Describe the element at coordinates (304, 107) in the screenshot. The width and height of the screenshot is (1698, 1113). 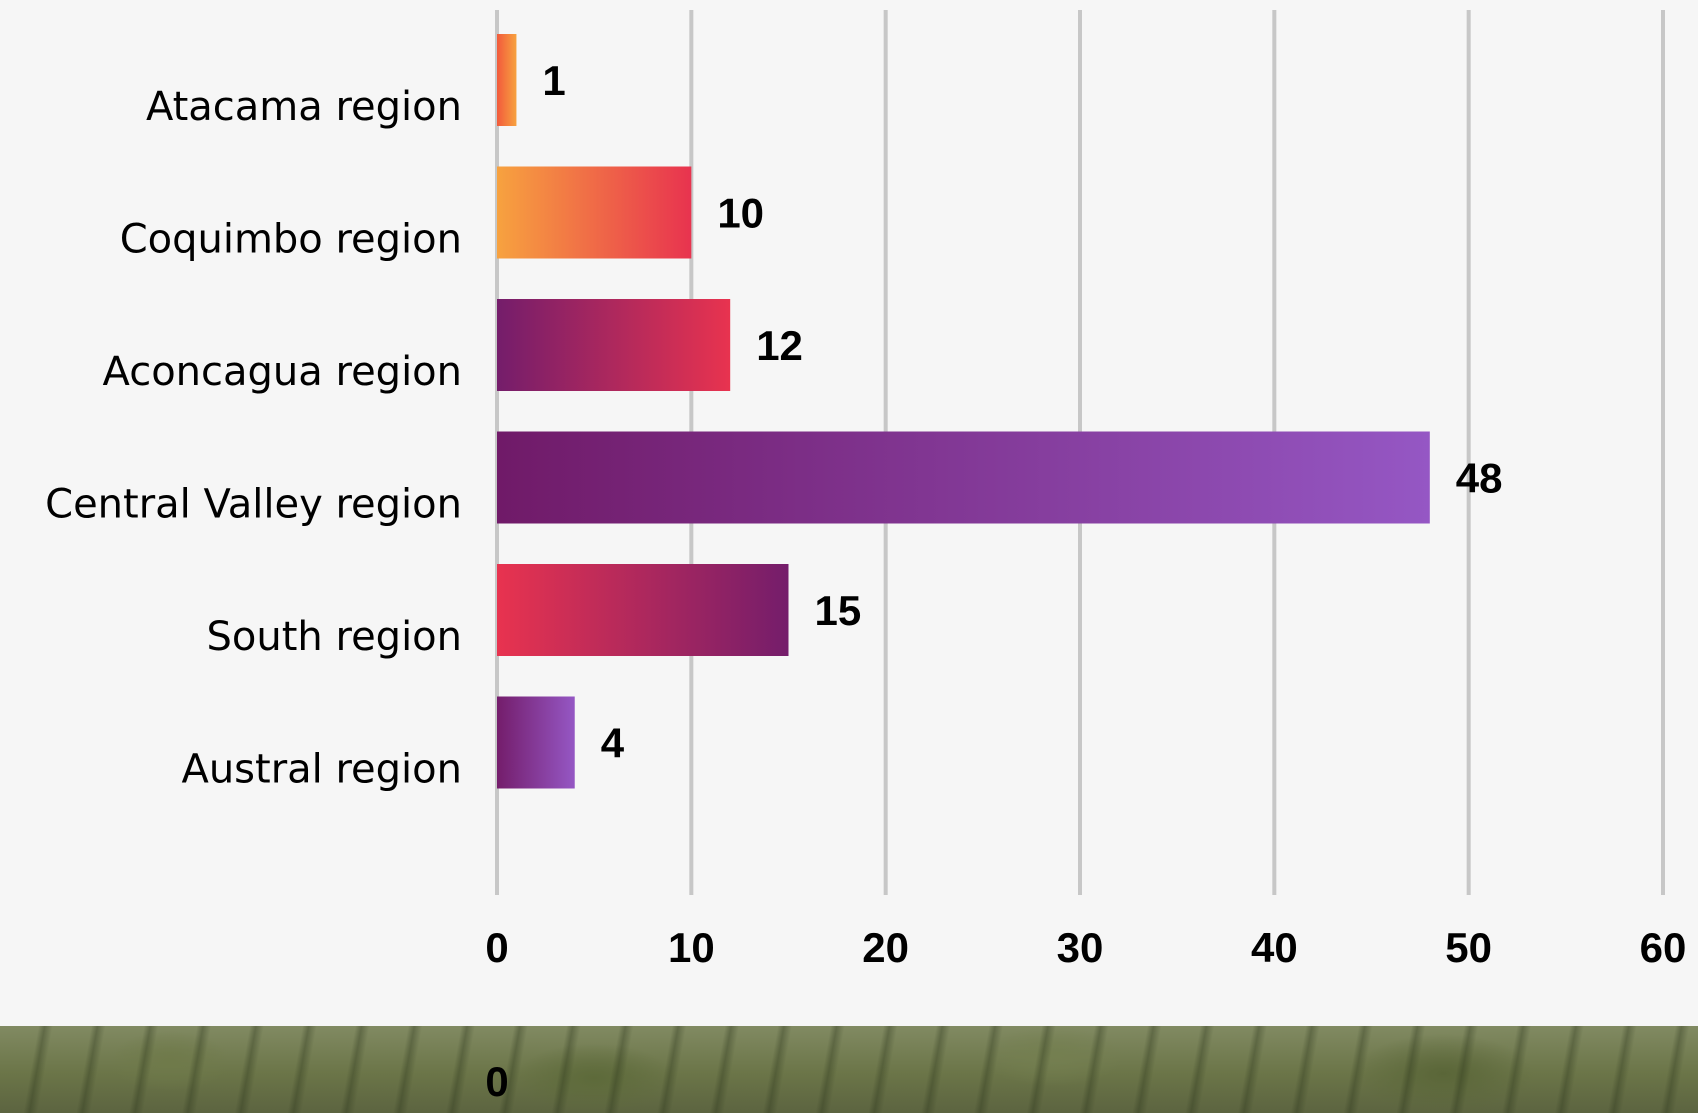
I see `category-label: Atacama region` at that location.